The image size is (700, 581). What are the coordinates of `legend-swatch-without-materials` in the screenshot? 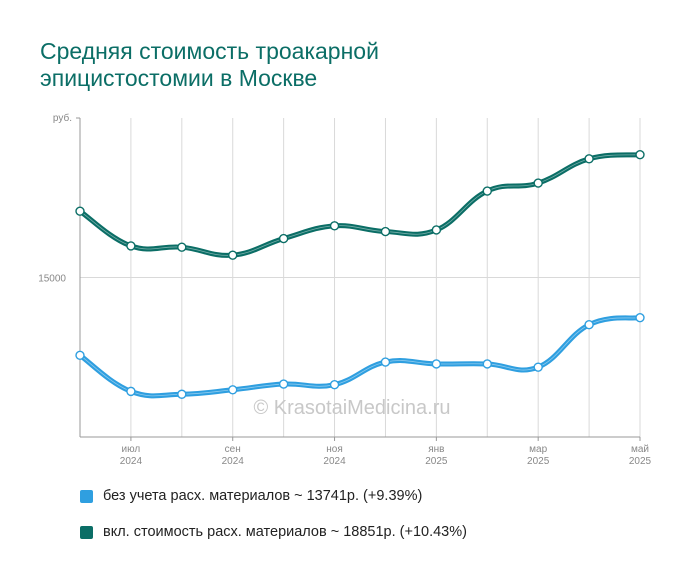 It's located at (86, 496).